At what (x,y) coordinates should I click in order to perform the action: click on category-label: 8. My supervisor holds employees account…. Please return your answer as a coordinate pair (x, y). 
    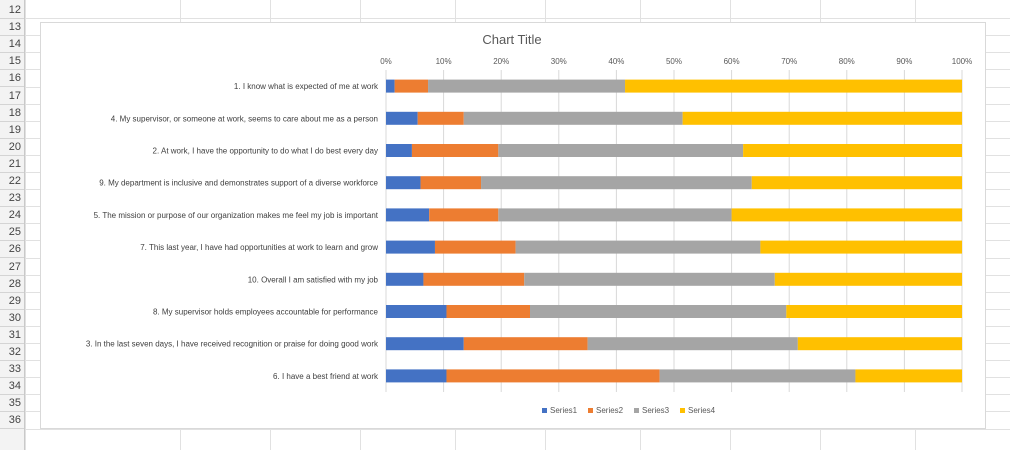
    Looking at the image, I should click on (266, 312).